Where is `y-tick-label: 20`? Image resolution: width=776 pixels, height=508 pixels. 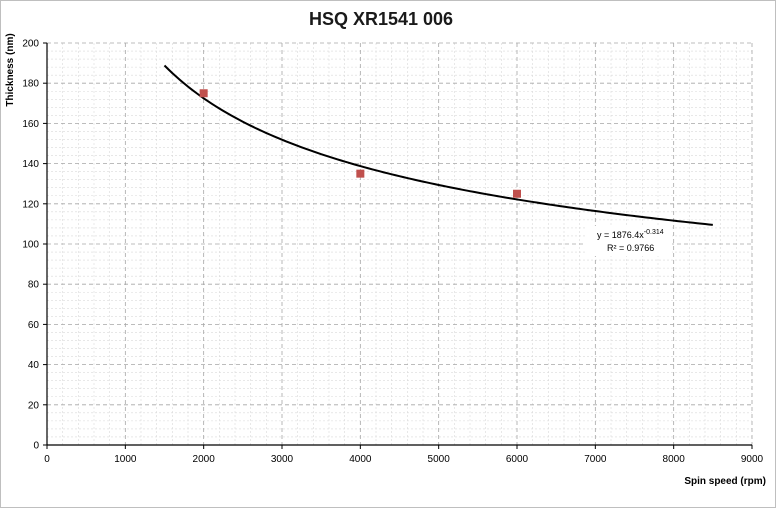
y-tick-label: 20 is located at coordinates (34, 405).